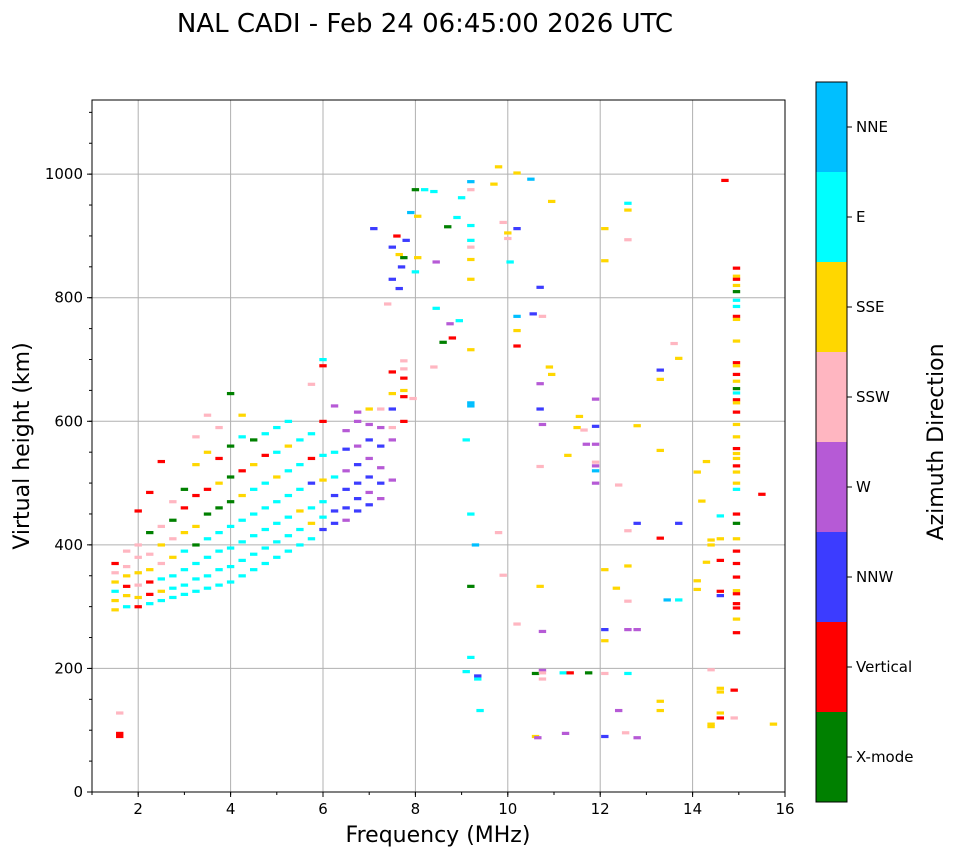 This screenshot has height=861, width=958. Describe the element at coordinates (860, 217) in the screenshot. I see `colorbar-tick-label: E` at that location.